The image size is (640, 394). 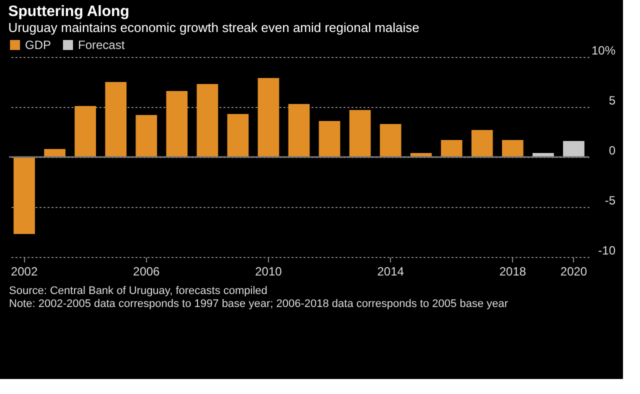 I want to click on x-tick-label: 2014, so click(x=390, y=271).